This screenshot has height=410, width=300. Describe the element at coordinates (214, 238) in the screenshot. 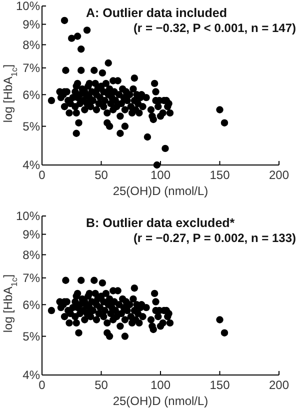

I see `text: (r = −0.27, P = 0.002, n = 133)` at that location.